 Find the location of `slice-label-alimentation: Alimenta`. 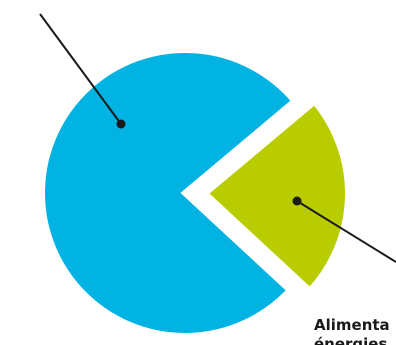

slice-label-alimentation: Alimenta is located at coordinates (352, 325).